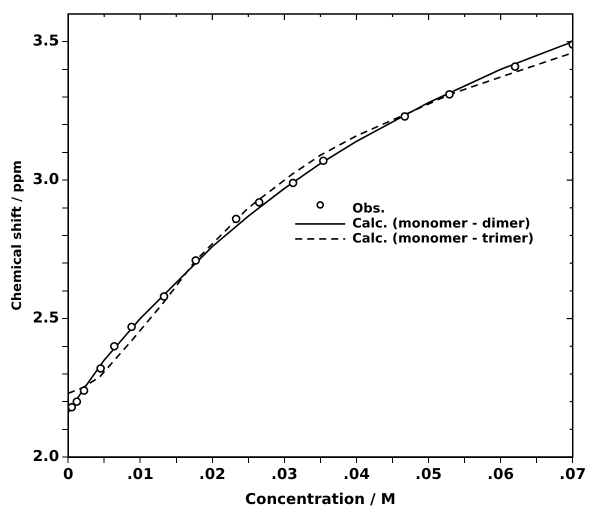  What do you see at coordinates (428, 473) in the screenshot?
I see `x-tick-label: .05` at bounding box center [428, 473].